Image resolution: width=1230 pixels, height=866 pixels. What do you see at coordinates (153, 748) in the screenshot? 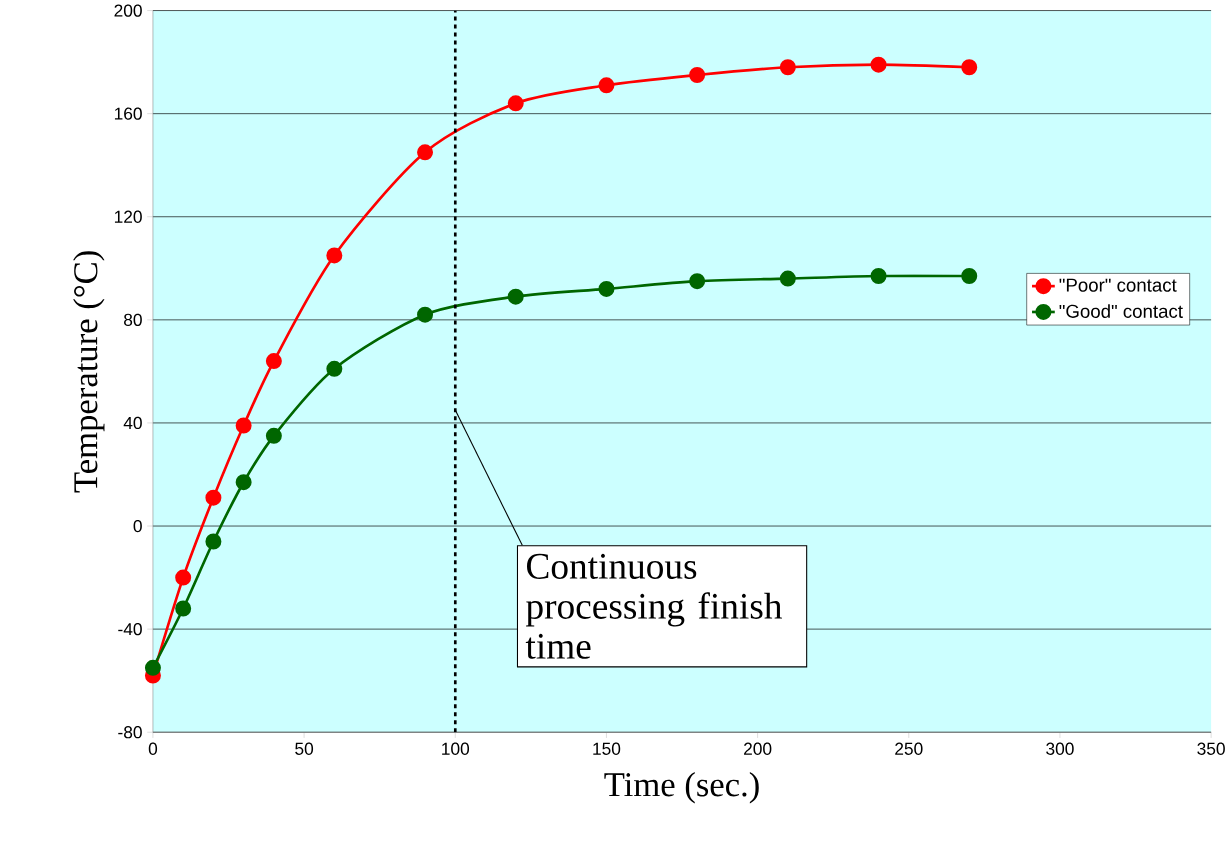
I see `x-tick-label: 0` at bounding box center [153, 748].